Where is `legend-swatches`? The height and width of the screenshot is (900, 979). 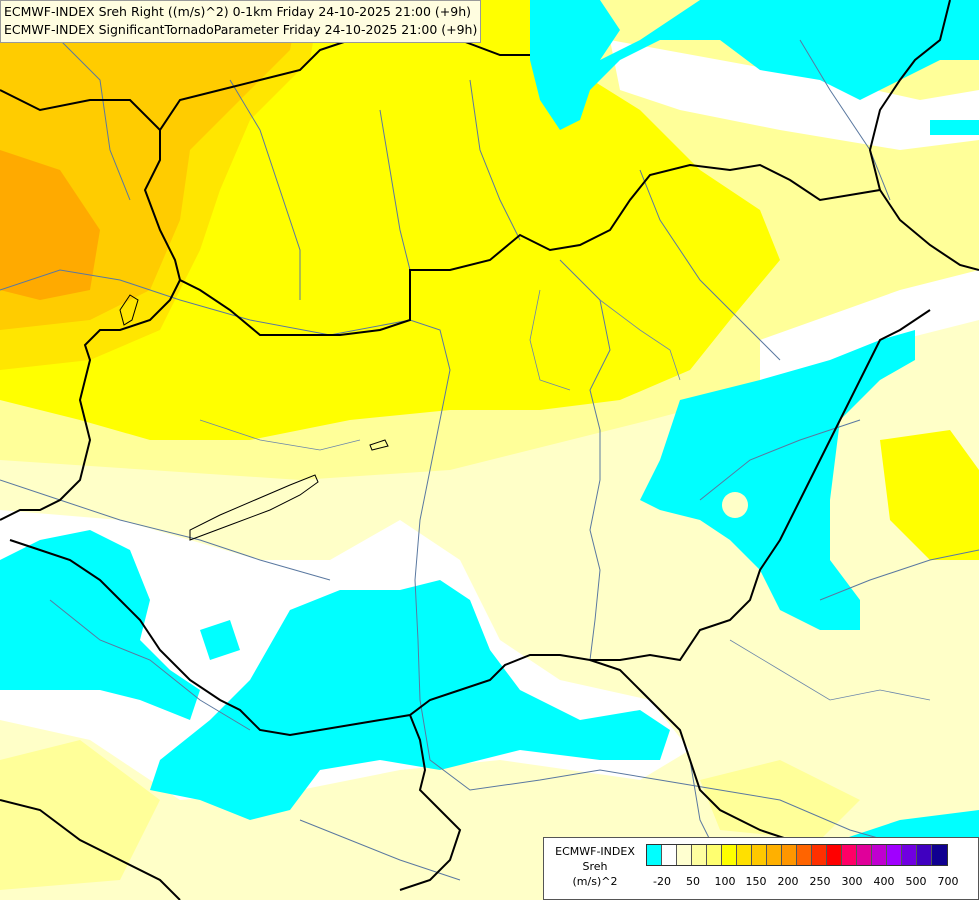 legend-swatches is located at coordinates (797, 855).